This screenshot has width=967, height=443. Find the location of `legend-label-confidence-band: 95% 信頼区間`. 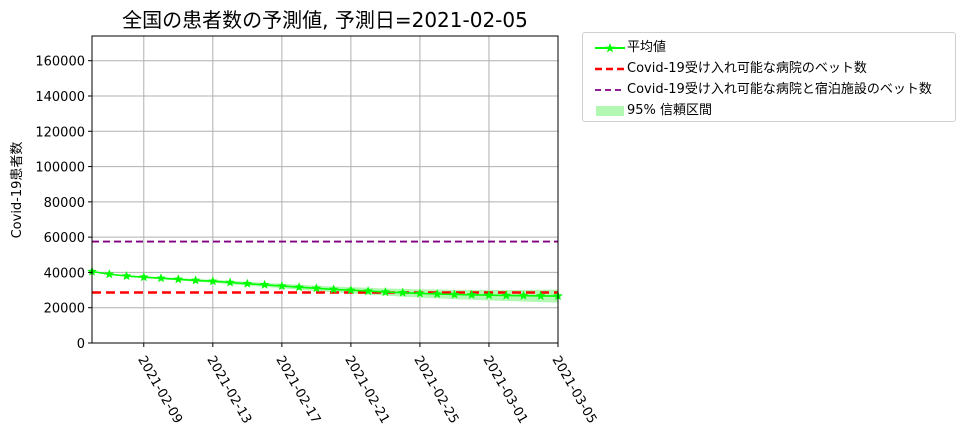

legend-label-confidence-band: 95% 信頼区間 is located at coordinates (670, 110).